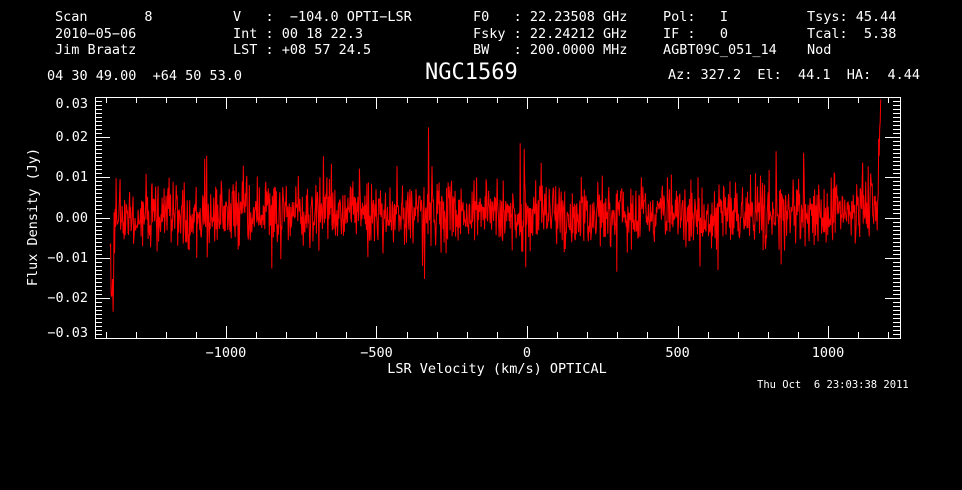 This screenshot has height=490, width=962. What do you see at coordinates (497, 369) in the screenshot?
I see `x-axis-title: LSR Velocity (km/s) OPTICAL` at bounding box center [497, 369].